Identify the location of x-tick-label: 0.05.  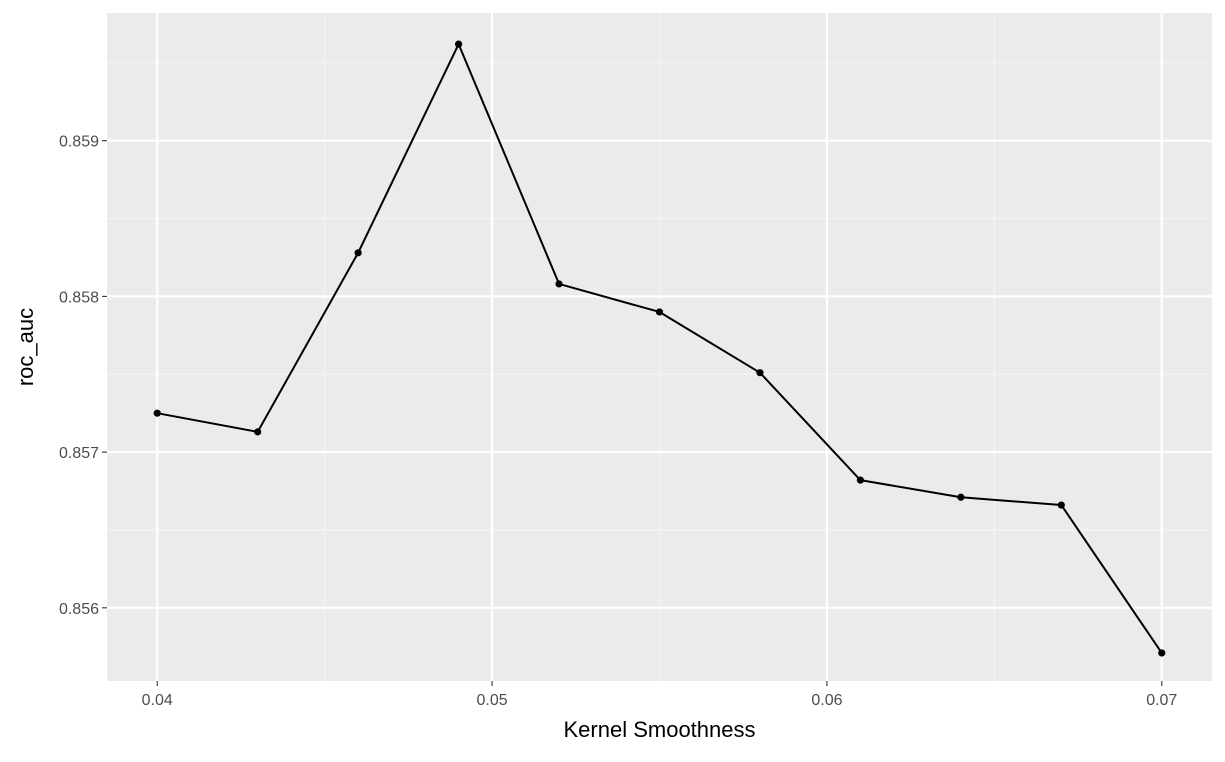
(492, 700).